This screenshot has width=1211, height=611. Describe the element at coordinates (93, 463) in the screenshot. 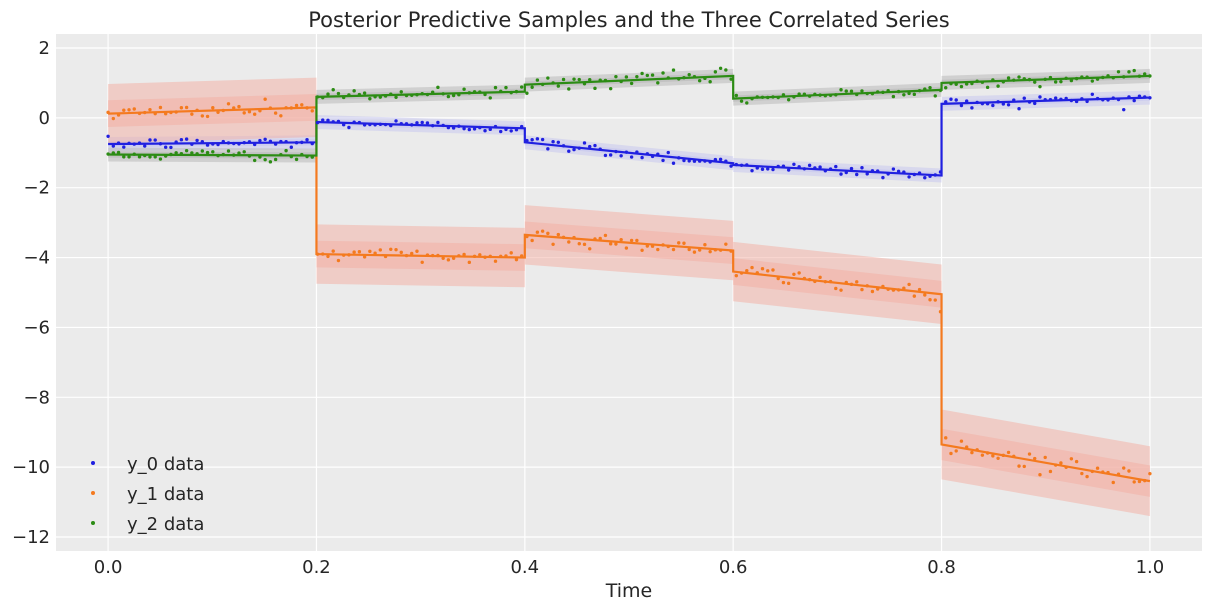

I see `legend-marker` at that location.